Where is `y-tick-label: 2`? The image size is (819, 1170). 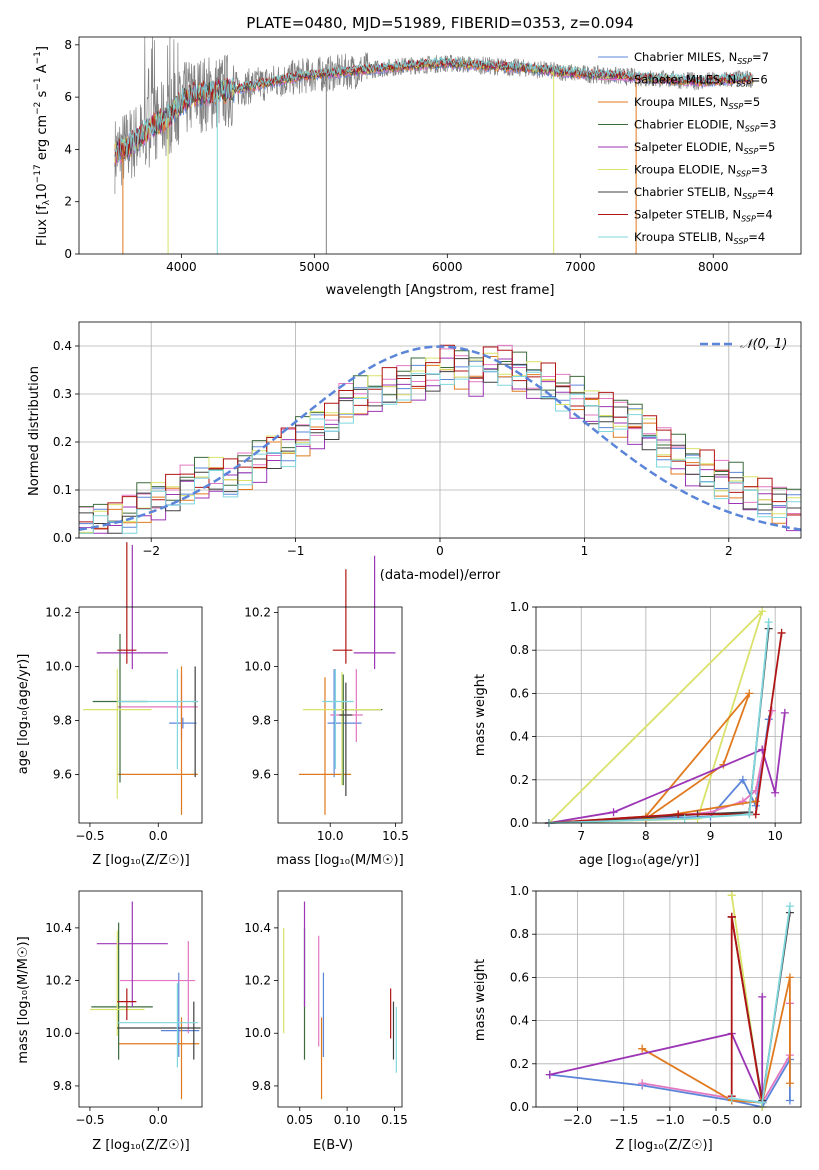 y-tick-label: 2 is located at coordinates (68, 202).